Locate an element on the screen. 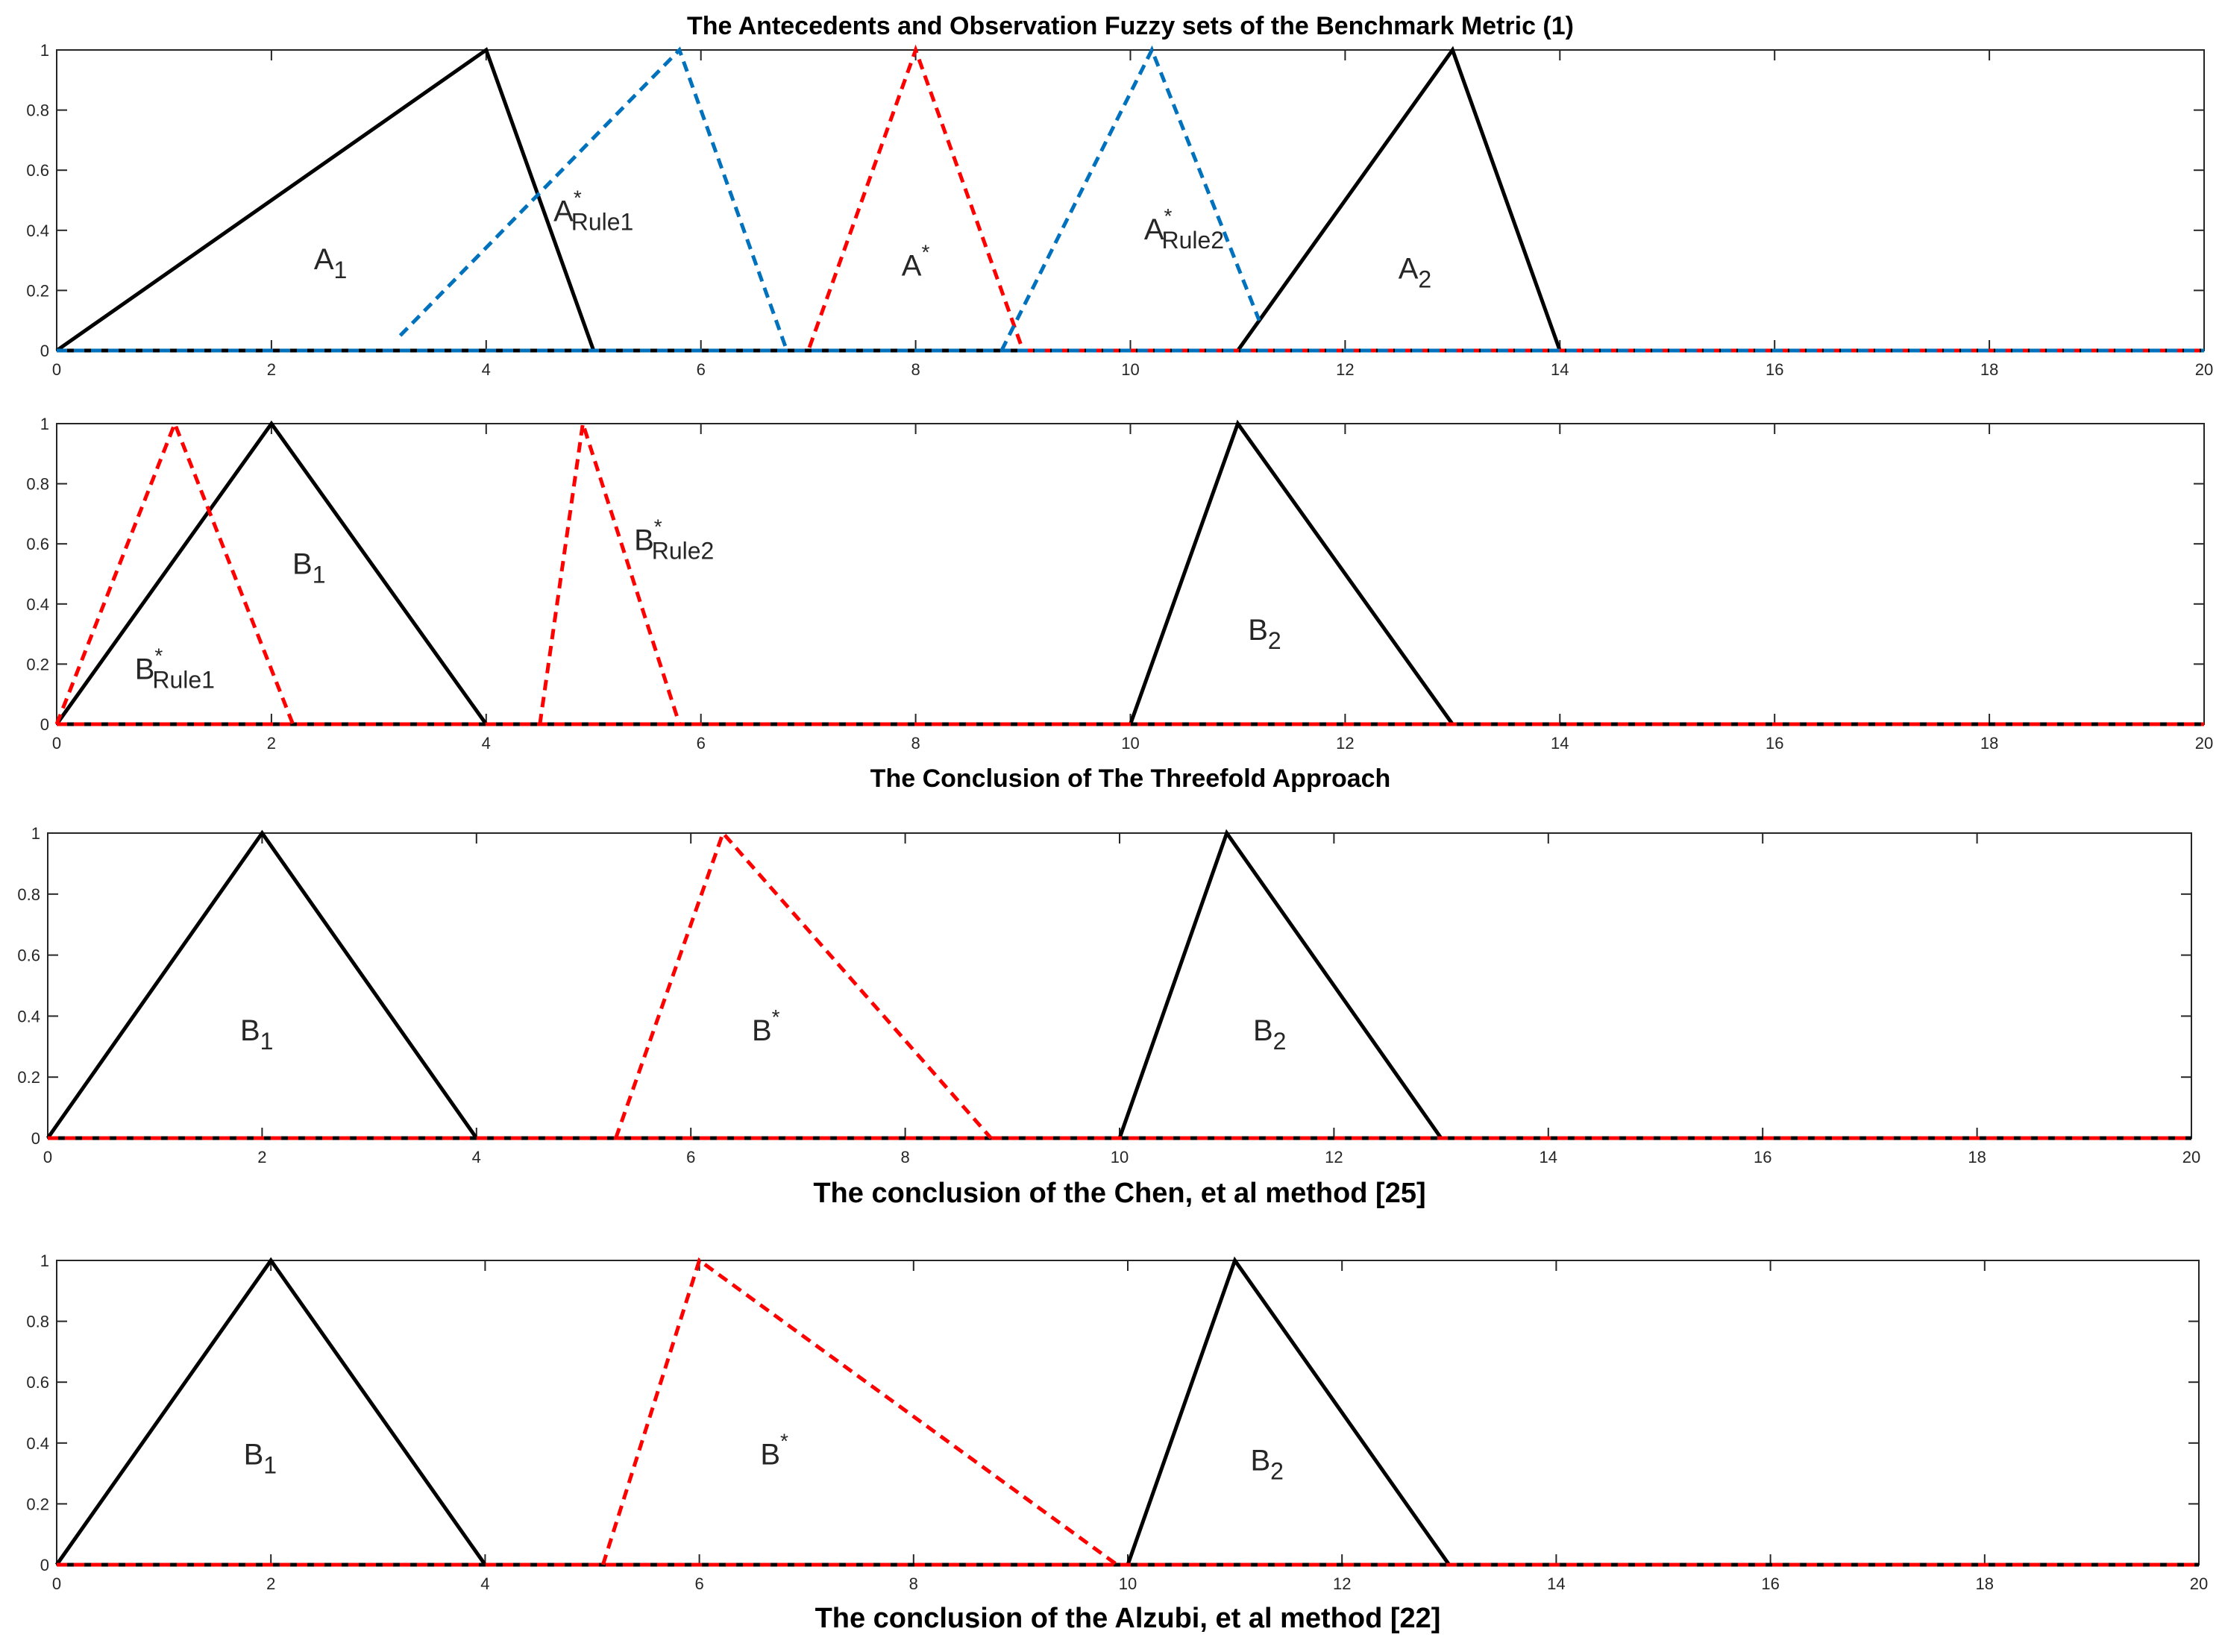 The width and height of the screenshot is (2222, 1652). set-label: A1 is located at coordinates (330, 263).